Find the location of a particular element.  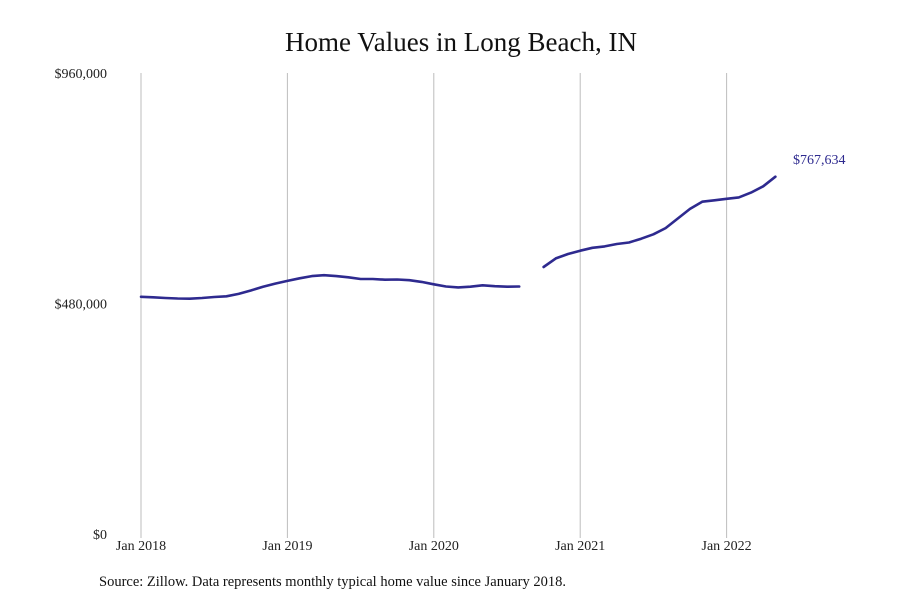

y-tick-label-1: $480,000 is located at coordinates (81, 305).